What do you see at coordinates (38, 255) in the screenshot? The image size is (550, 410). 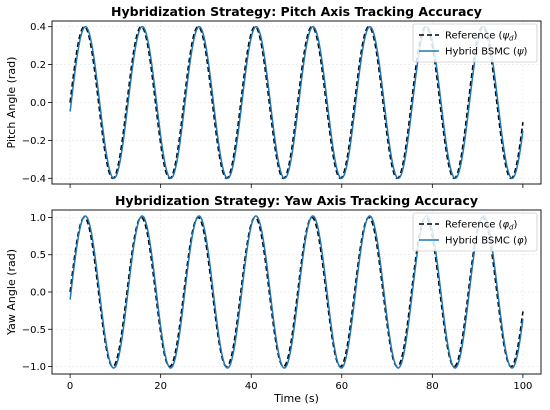 I see `y-tick-label: 0.5` at bounding box center [38, 255].